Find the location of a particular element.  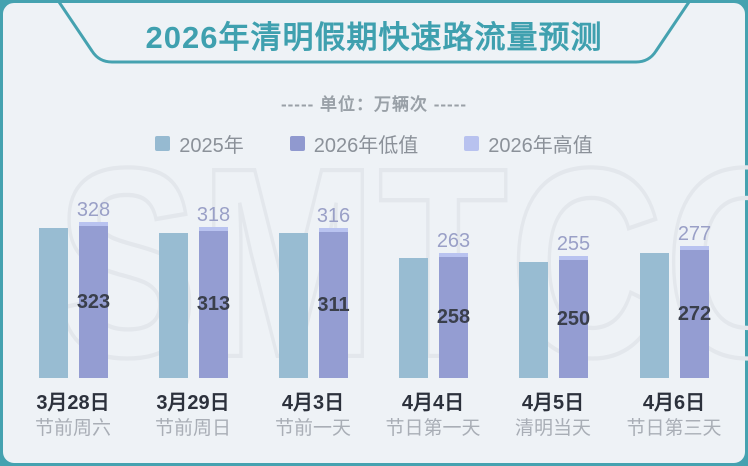

legend-item-2026-low: 2026年低值 is located at coordinates (354, 143).